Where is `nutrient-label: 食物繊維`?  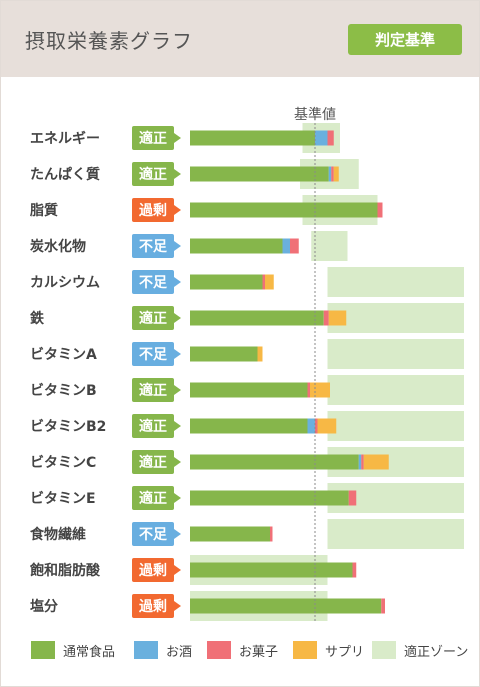
nutrient-label: 食物繊維 is located at coordinates (58, 534).